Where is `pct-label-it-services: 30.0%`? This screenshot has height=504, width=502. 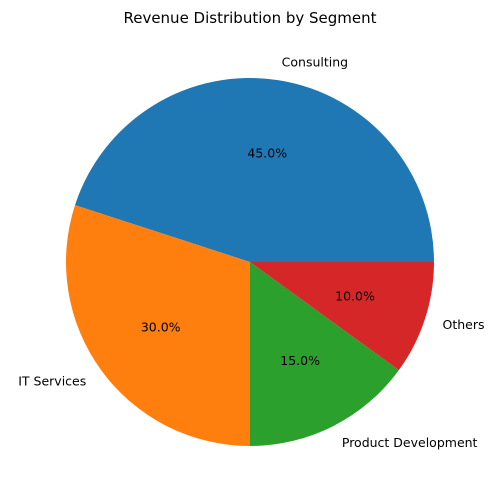
pct-label-it-services: 30.0% is located at coordinates (161, 326).